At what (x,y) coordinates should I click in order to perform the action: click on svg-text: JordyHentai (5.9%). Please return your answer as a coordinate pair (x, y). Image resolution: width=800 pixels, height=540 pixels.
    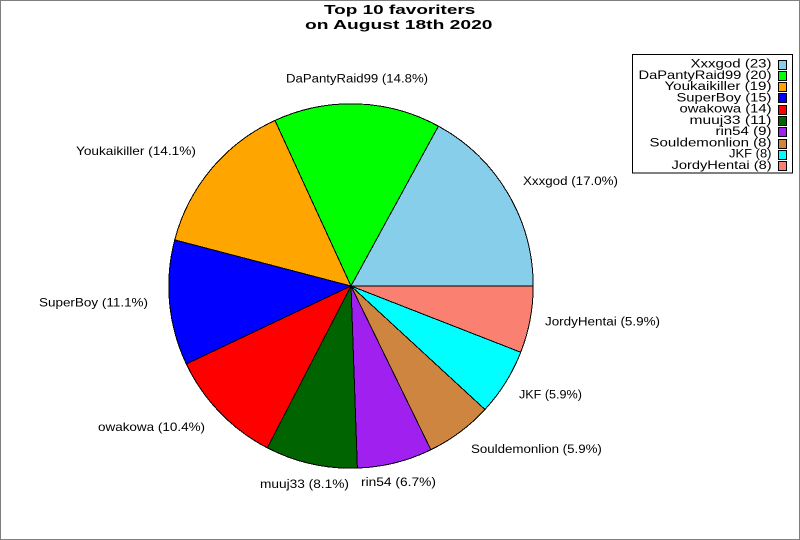
    Looking at the image, I should click on (602, 321).